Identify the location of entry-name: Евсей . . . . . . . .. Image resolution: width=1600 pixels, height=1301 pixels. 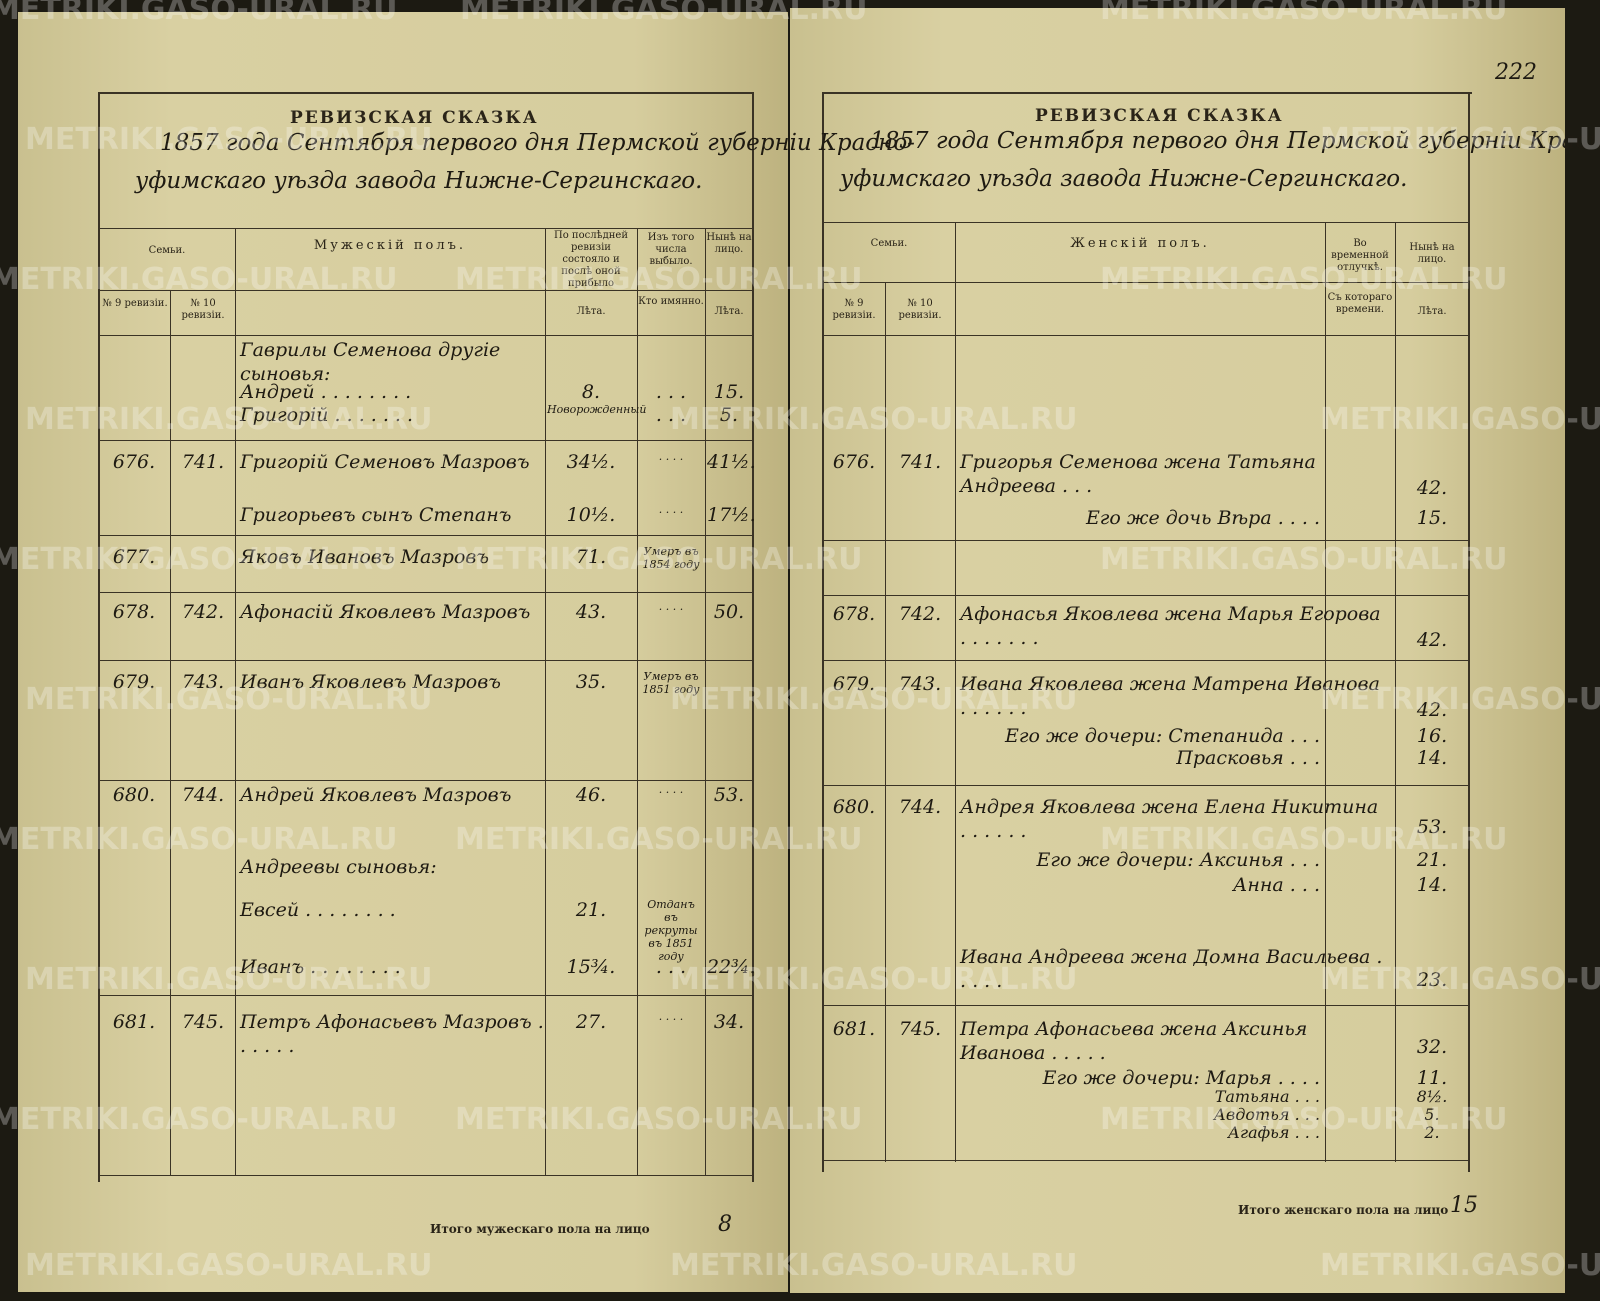
(318, 910).